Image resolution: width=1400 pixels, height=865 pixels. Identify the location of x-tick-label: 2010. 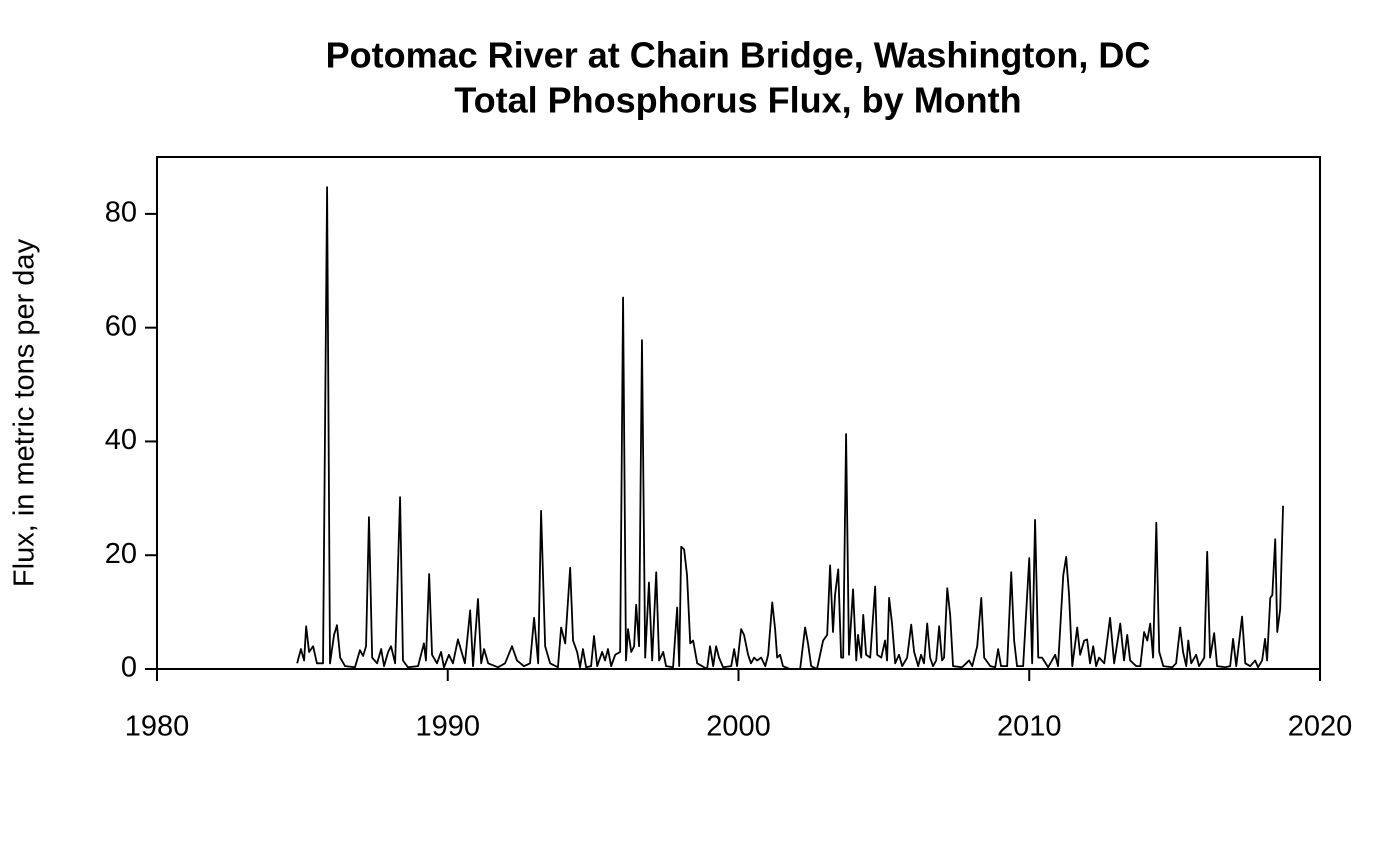
(1029, 727).